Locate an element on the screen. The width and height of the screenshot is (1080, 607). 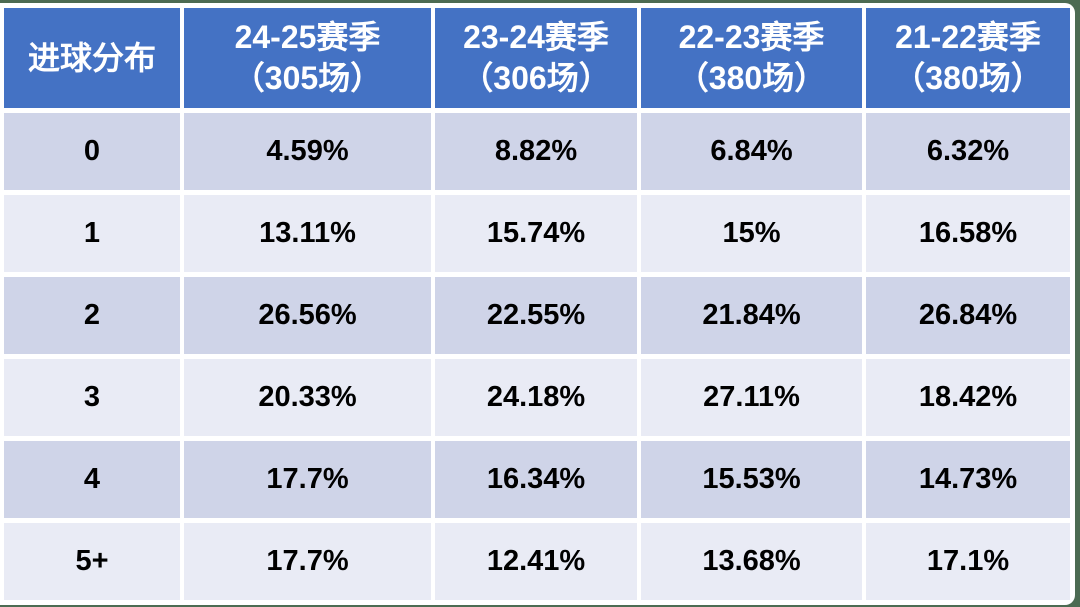
percent-cell: 24.18% is located at coordinates (536, 397).